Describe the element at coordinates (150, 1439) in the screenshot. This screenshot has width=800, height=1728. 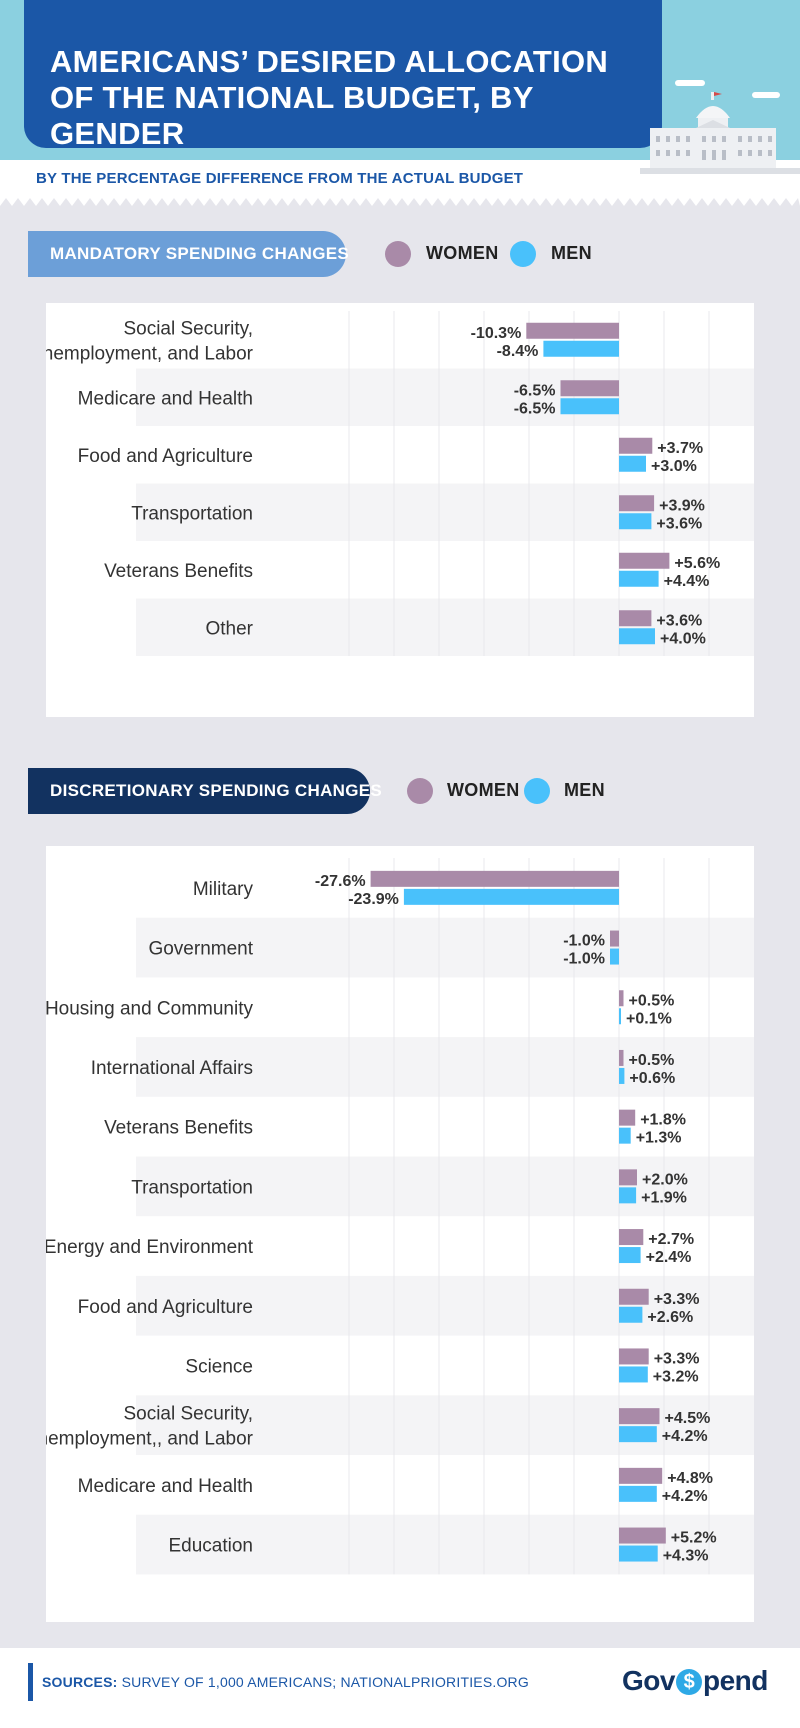
I see `category-label: Unemployment,, and Labor` at that location.